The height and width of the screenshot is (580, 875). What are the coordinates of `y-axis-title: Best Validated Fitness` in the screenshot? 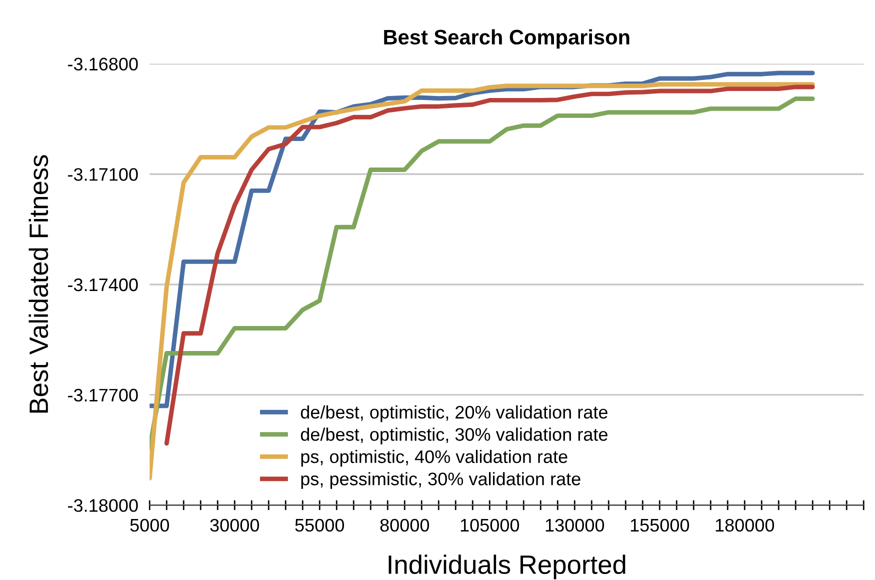 It's located at (38, 284).